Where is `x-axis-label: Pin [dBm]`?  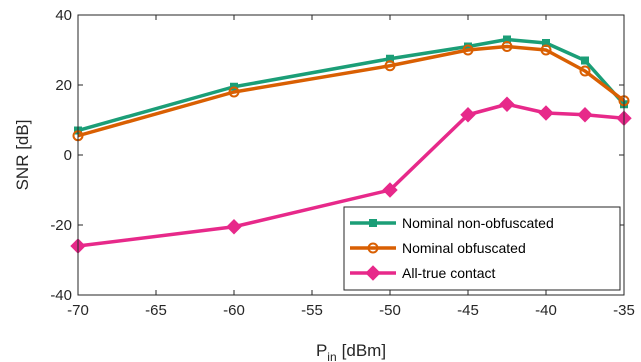
x-axis-label: Pin [dBm] is located at coordinates (351, 351).